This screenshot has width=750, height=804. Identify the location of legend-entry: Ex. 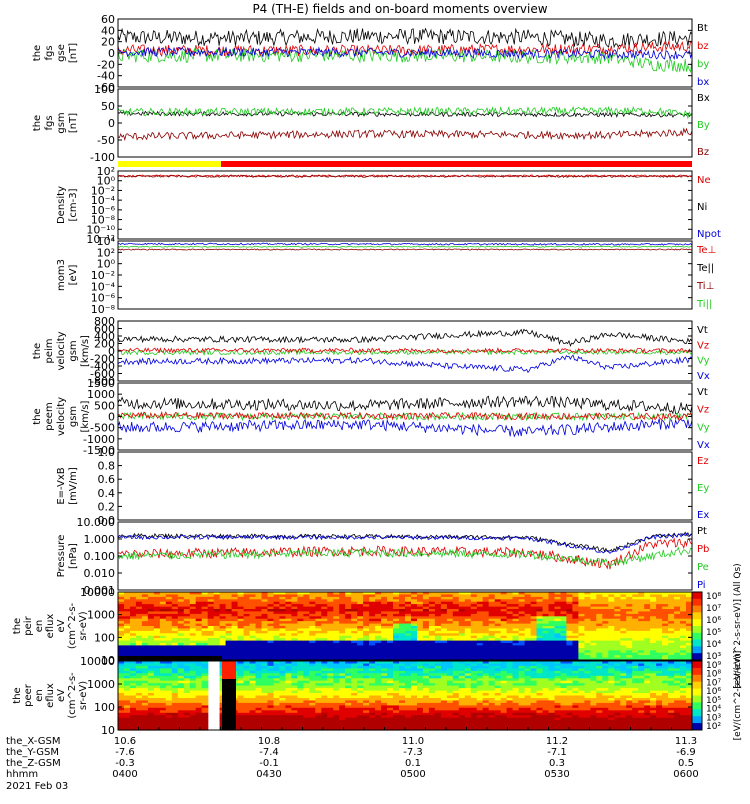
(703, 515).